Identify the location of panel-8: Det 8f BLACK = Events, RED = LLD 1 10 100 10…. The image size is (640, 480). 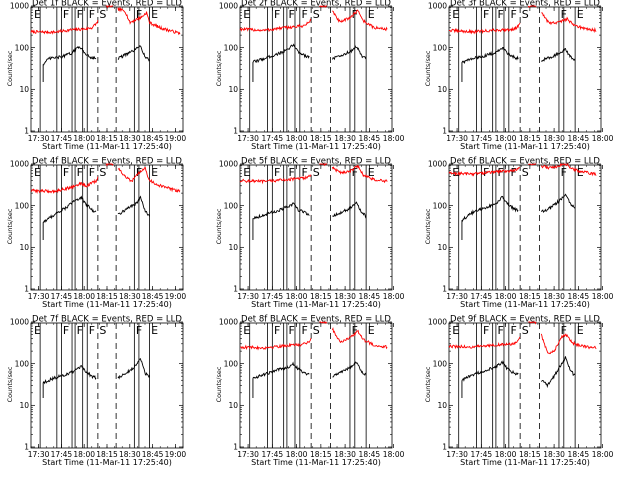
(310, 391).